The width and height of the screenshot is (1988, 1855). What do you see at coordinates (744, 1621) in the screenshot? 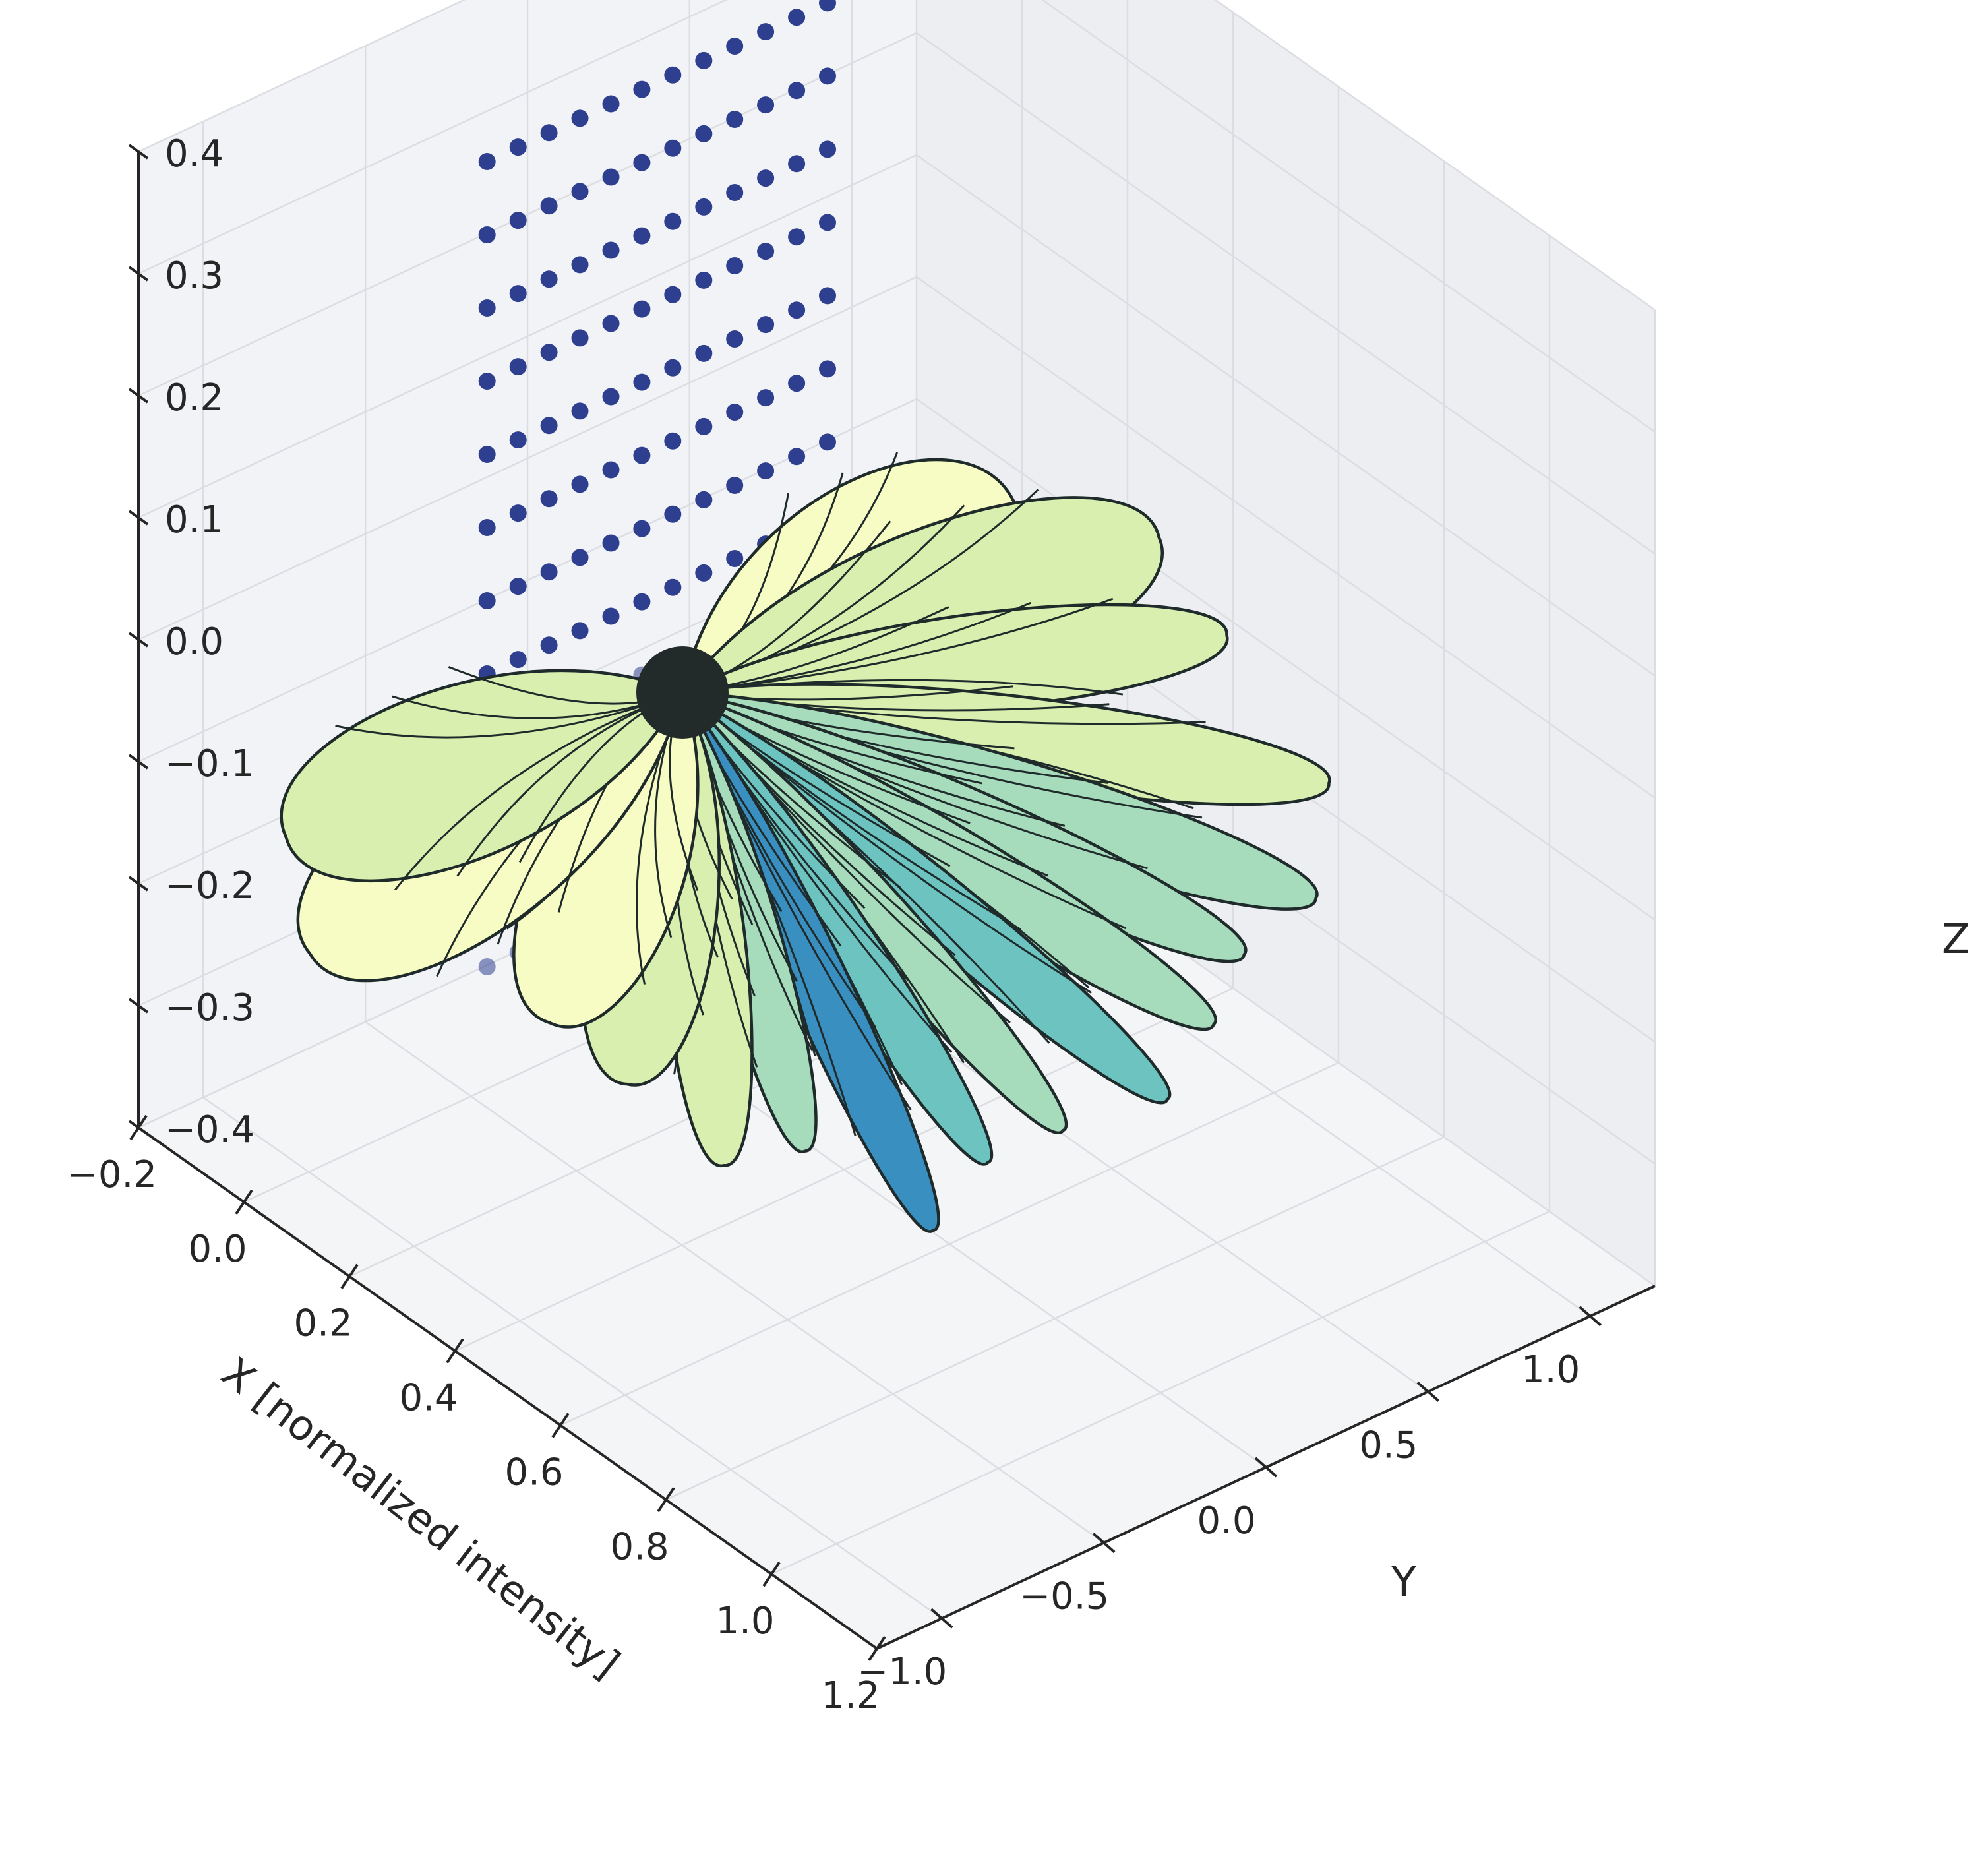
I see `x-tick-label: 1.0` at bounding box center [744, 1621].